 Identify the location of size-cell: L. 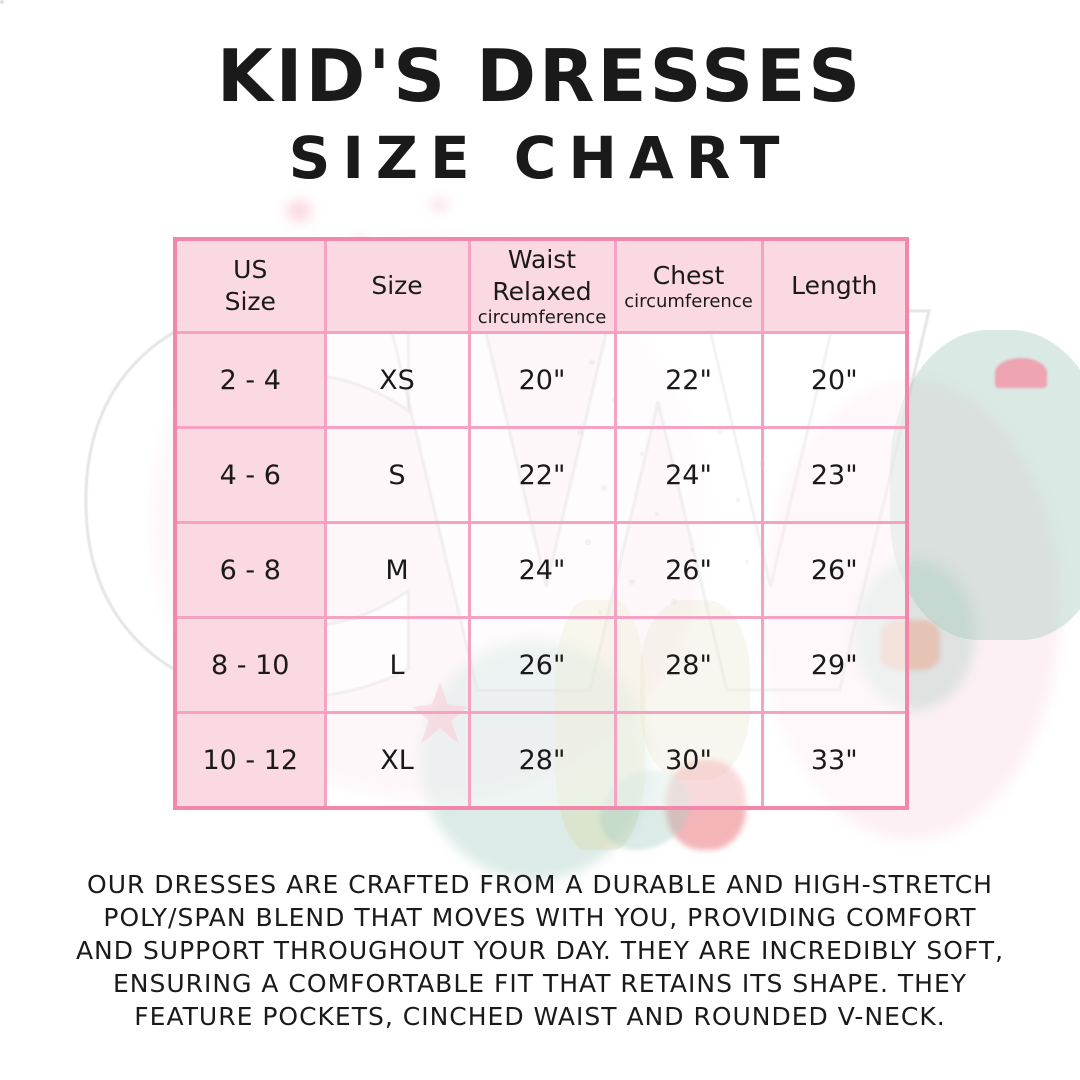
(397, 665).